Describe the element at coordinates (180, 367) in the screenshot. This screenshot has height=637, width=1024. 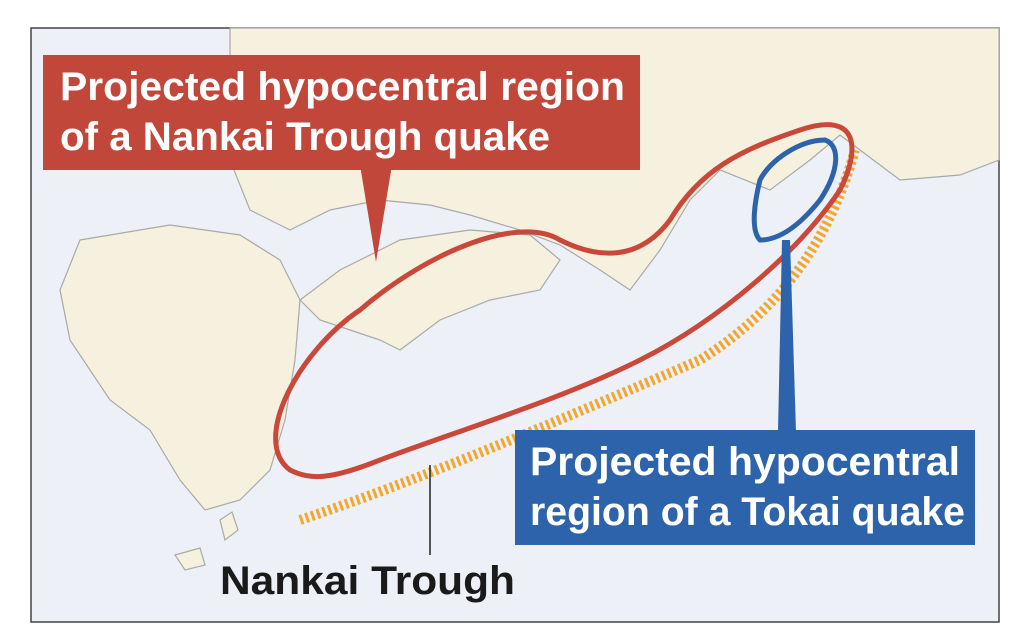
I see `kyushu` at that location.